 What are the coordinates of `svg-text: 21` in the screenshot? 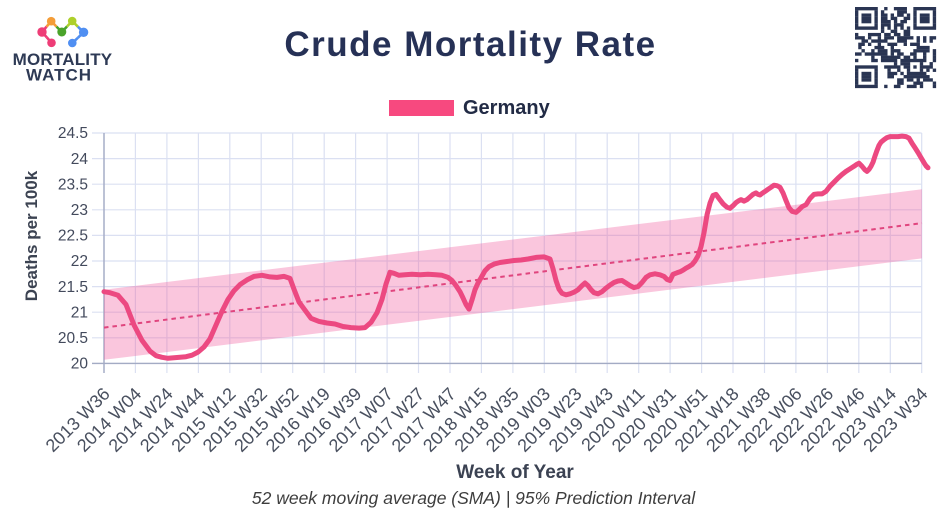 It's located at (79, 312).